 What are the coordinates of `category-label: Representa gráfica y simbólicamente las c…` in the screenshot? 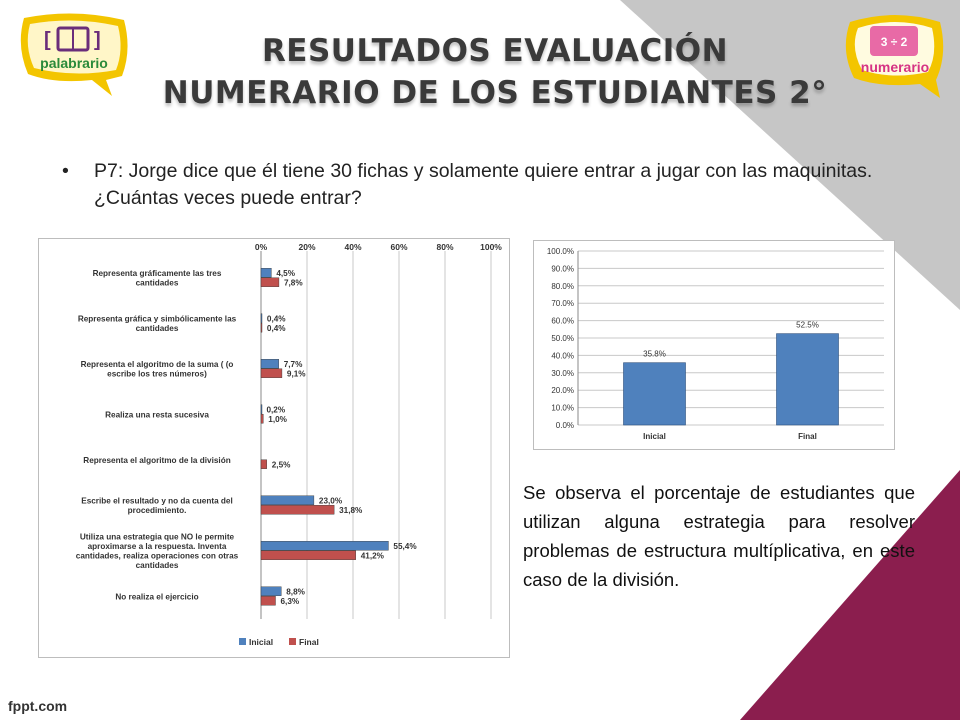 It's located at (157, 324).